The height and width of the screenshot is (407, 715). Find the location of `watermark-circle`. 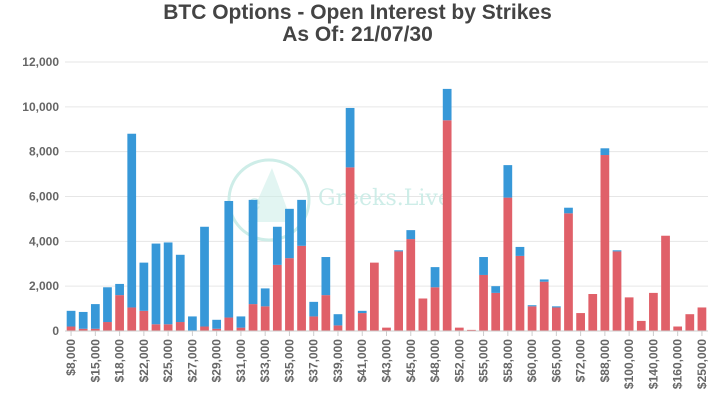

watermark-circle is located at coordinates (269, 200).